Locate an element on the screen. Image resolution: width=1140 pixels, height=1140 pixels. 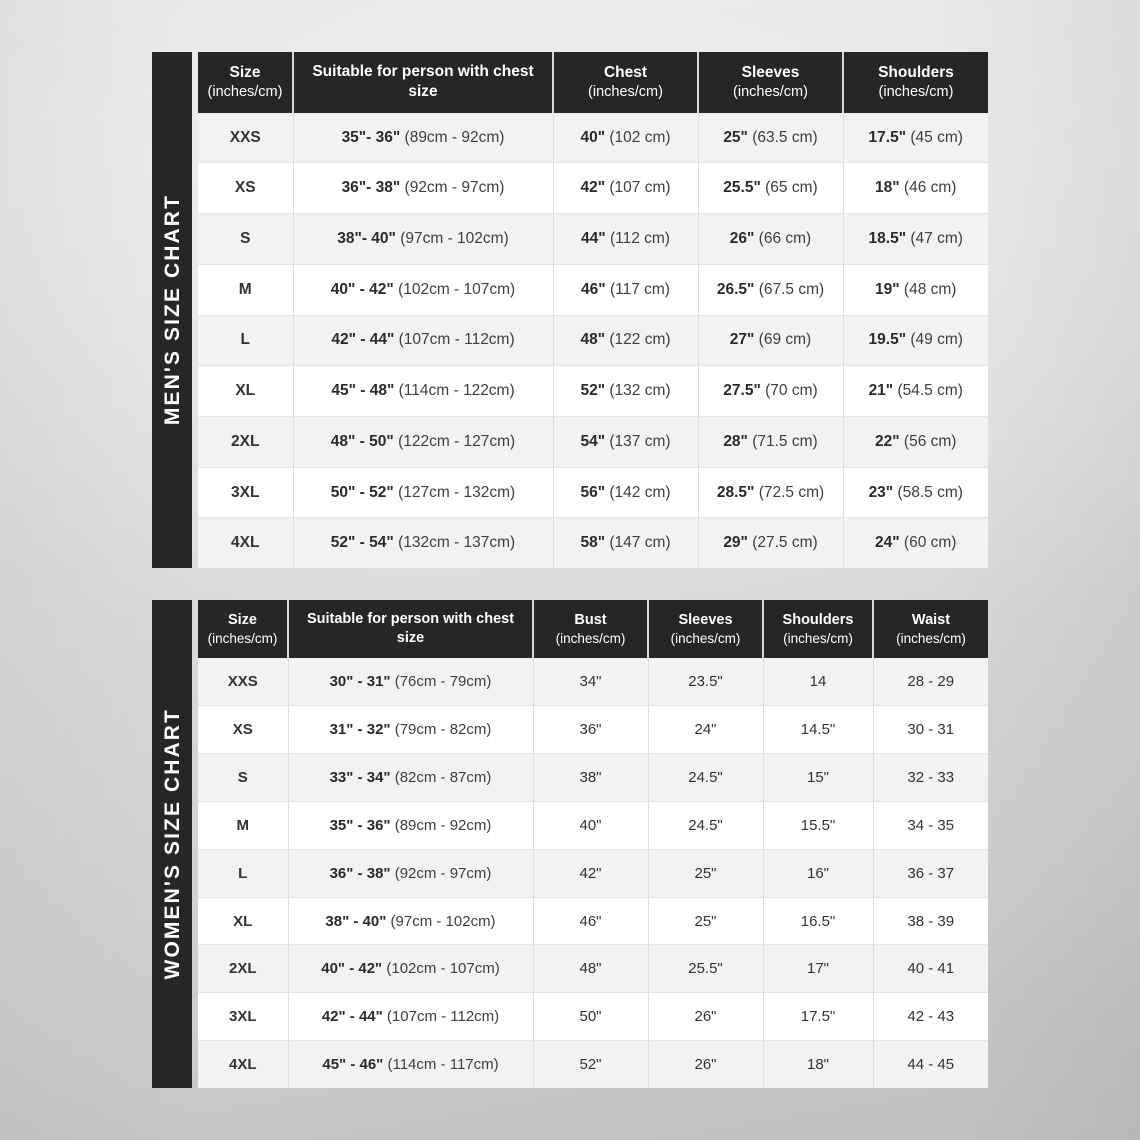
mens-cell-suitable: 42" - 44" (107cm - 112cm) is located at coordinates (423, 341).